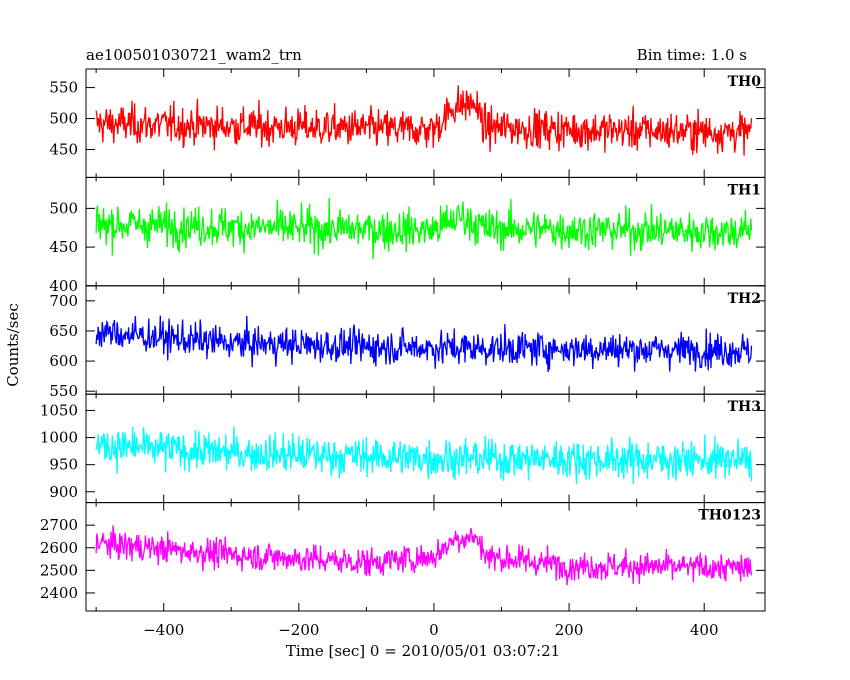 The width and height of the screenshot is (850, 680). What do you see at coordinates (63, 492) in the screenshot?
I see `y-tick-label: 900` at bounding box center [63, 492].